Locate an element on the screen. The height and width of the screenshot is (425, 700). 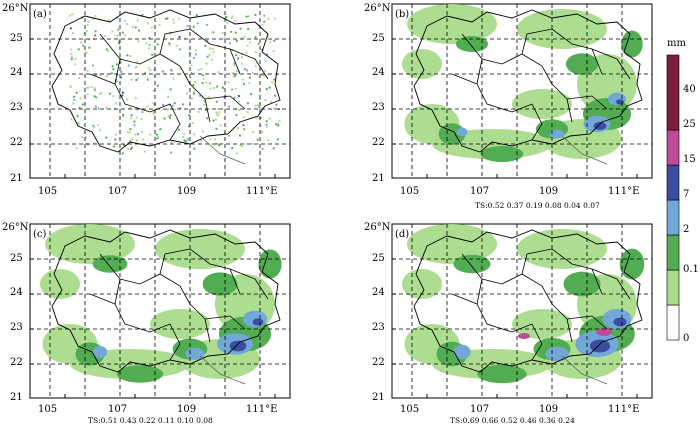
y-tick-label: 21 is located at coordinates (378, 178).